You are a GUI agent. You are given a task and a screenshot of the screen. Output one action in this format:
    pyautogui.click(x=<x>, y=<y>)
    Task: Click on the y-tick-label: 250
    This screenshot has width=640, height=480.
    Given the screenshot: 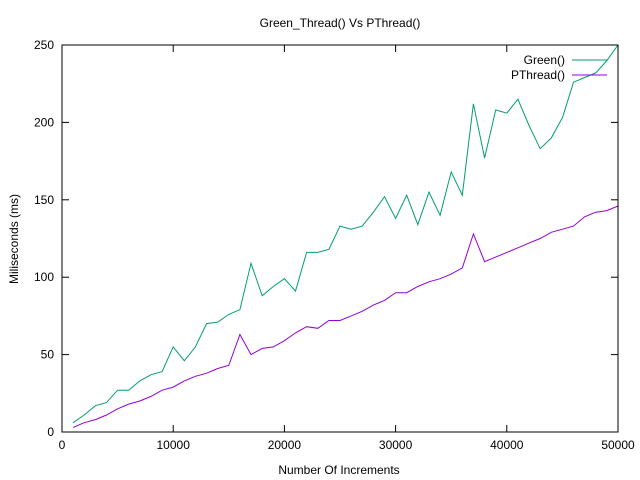 What is the action you would take?
    pyautogui.click(x=44, y=45)
    